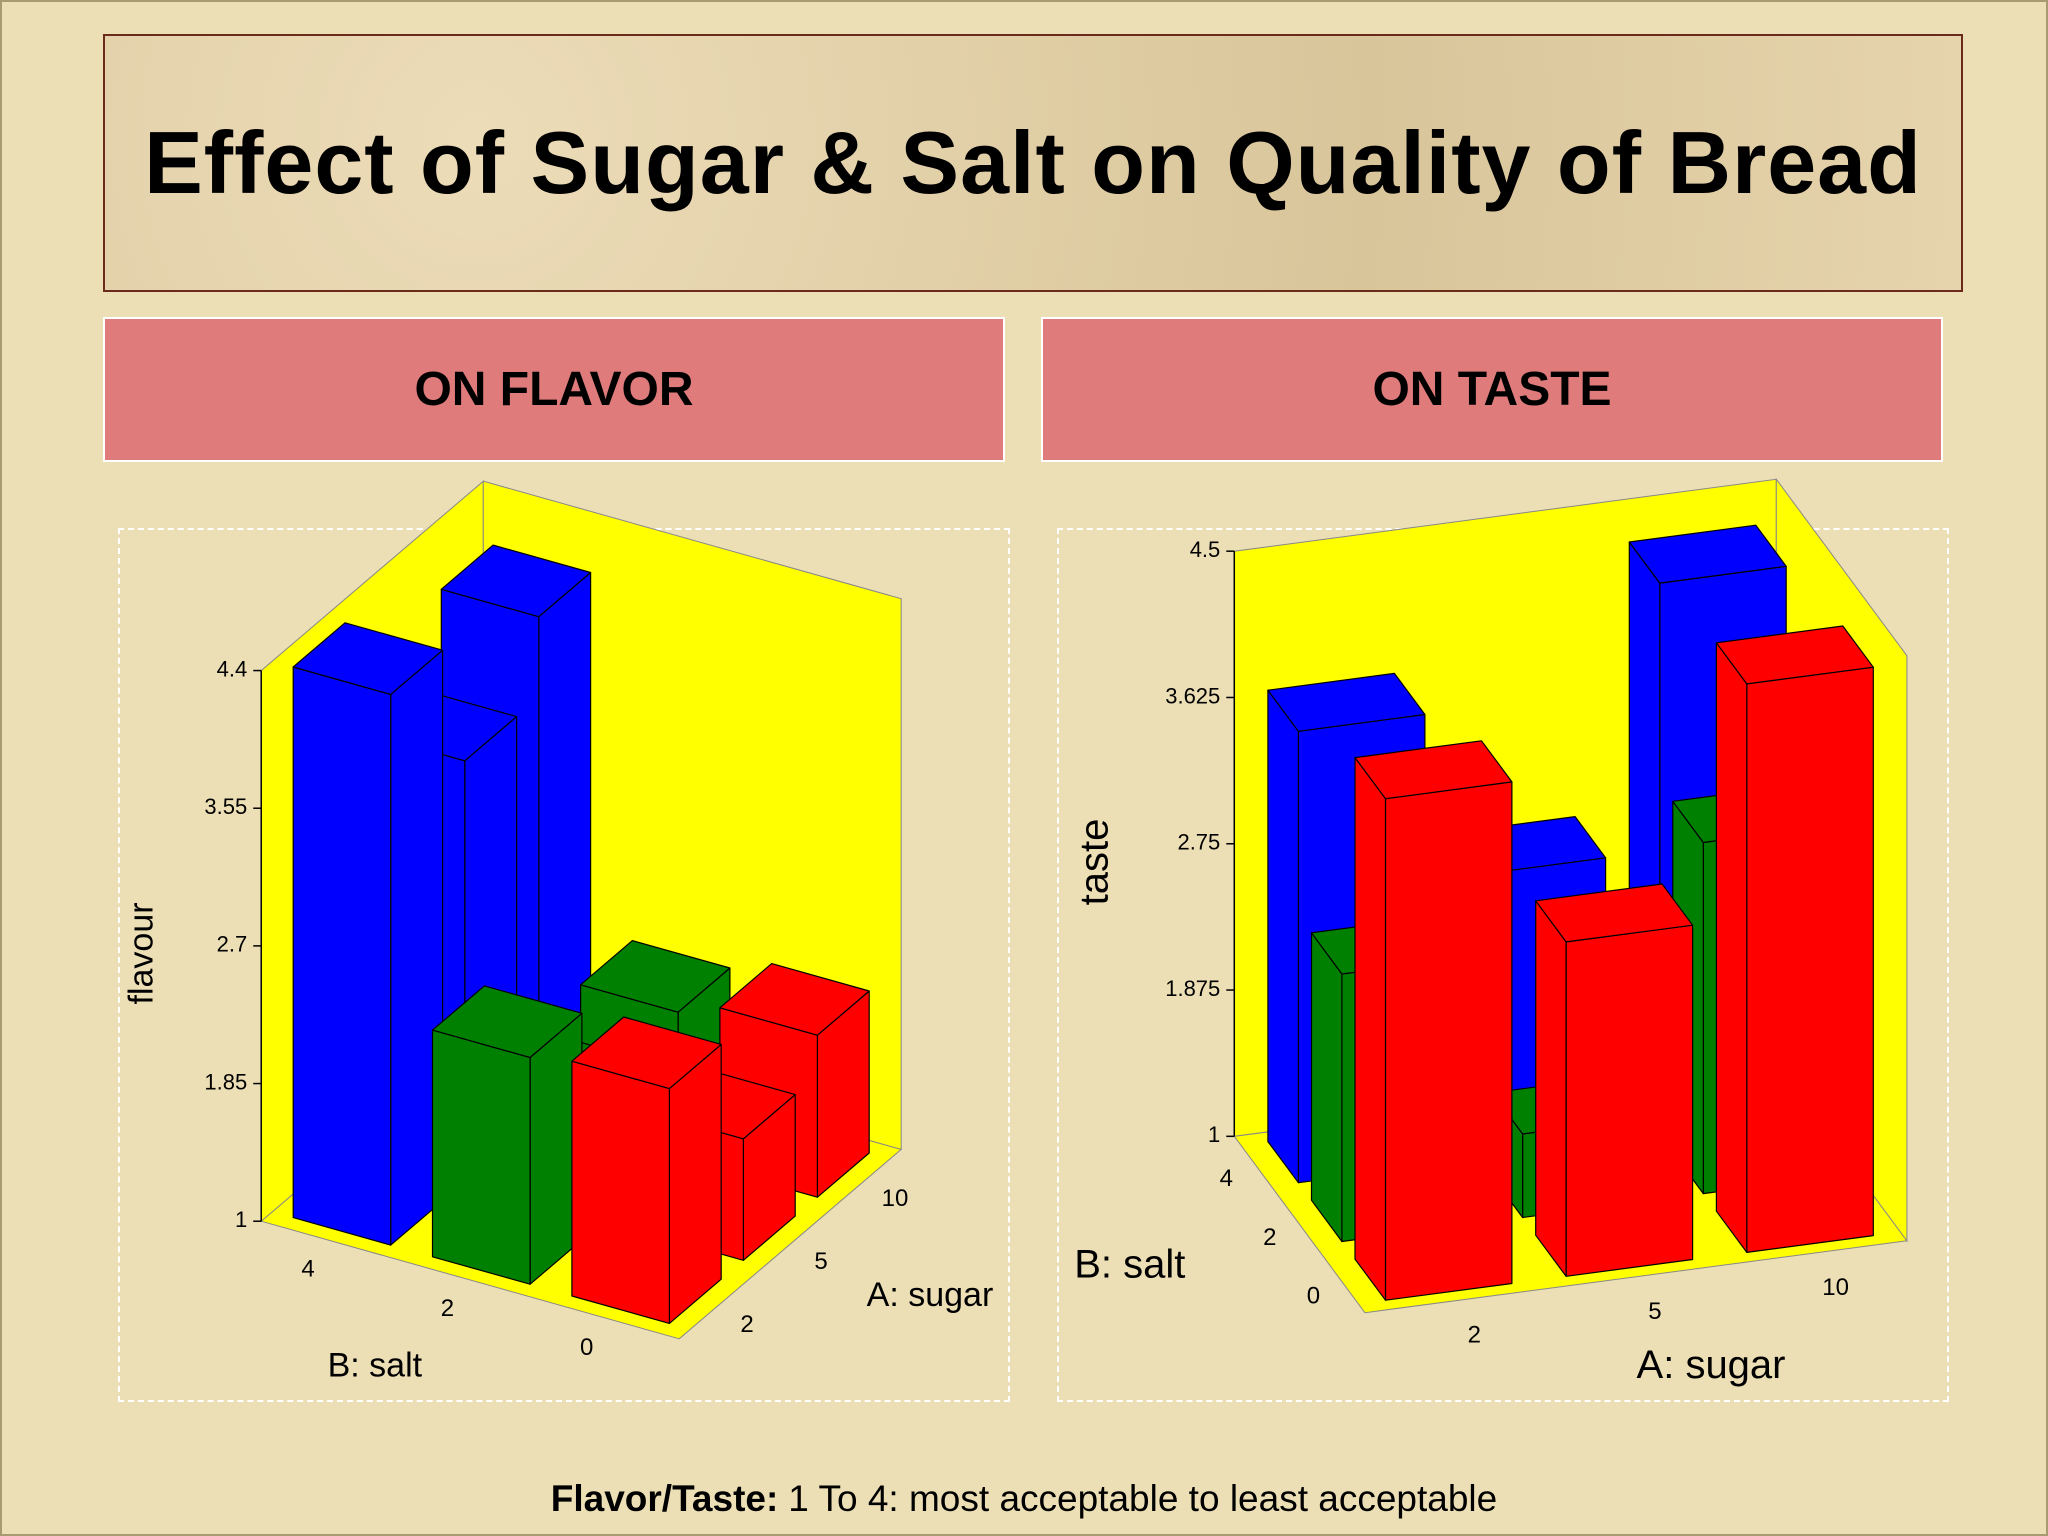 This screenshot has width=2048, height=1536. I want to click on z-axis-title: taste, so click(1095, 862).